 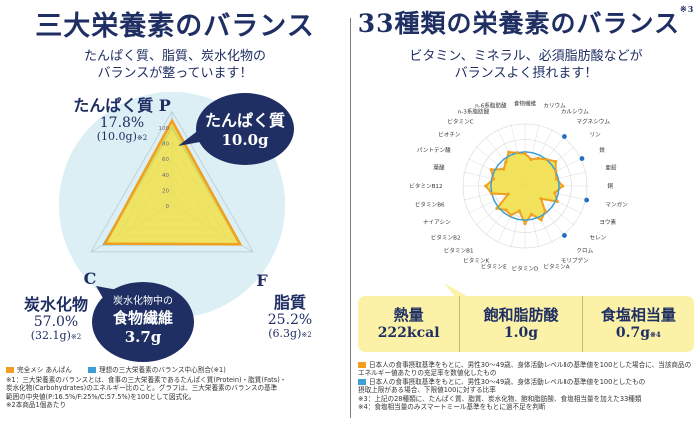 I want to click on nutrient-axis-label: ビオチン, so click(x=449, y=135).